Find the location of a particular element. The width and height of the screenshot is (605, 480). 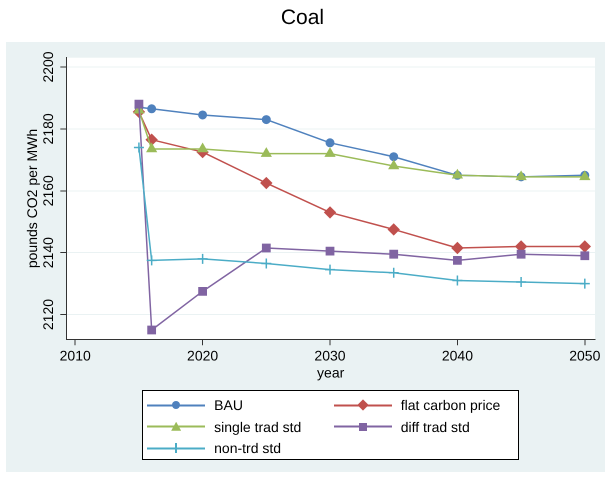

legend-label: diff trad std is located at coordinates (435, 426).